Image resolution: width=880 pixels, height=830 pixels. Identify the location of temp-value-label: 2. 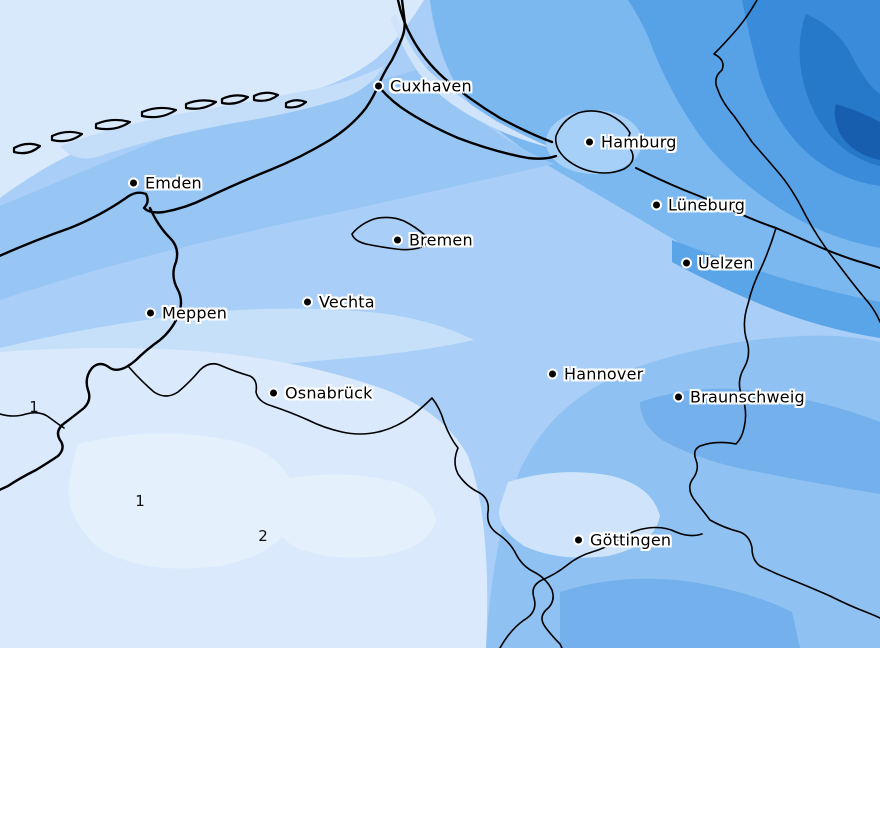
(263, 536).